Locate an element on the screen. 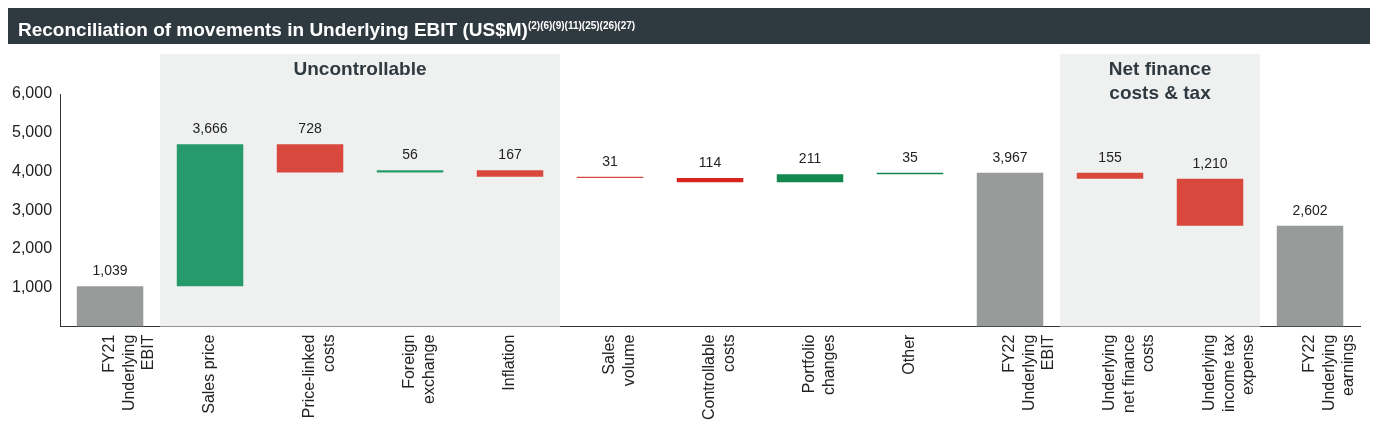 This screenshot has height=428, width=1376. y-tick-label: 6,000 is located at coordinates (32, 93).